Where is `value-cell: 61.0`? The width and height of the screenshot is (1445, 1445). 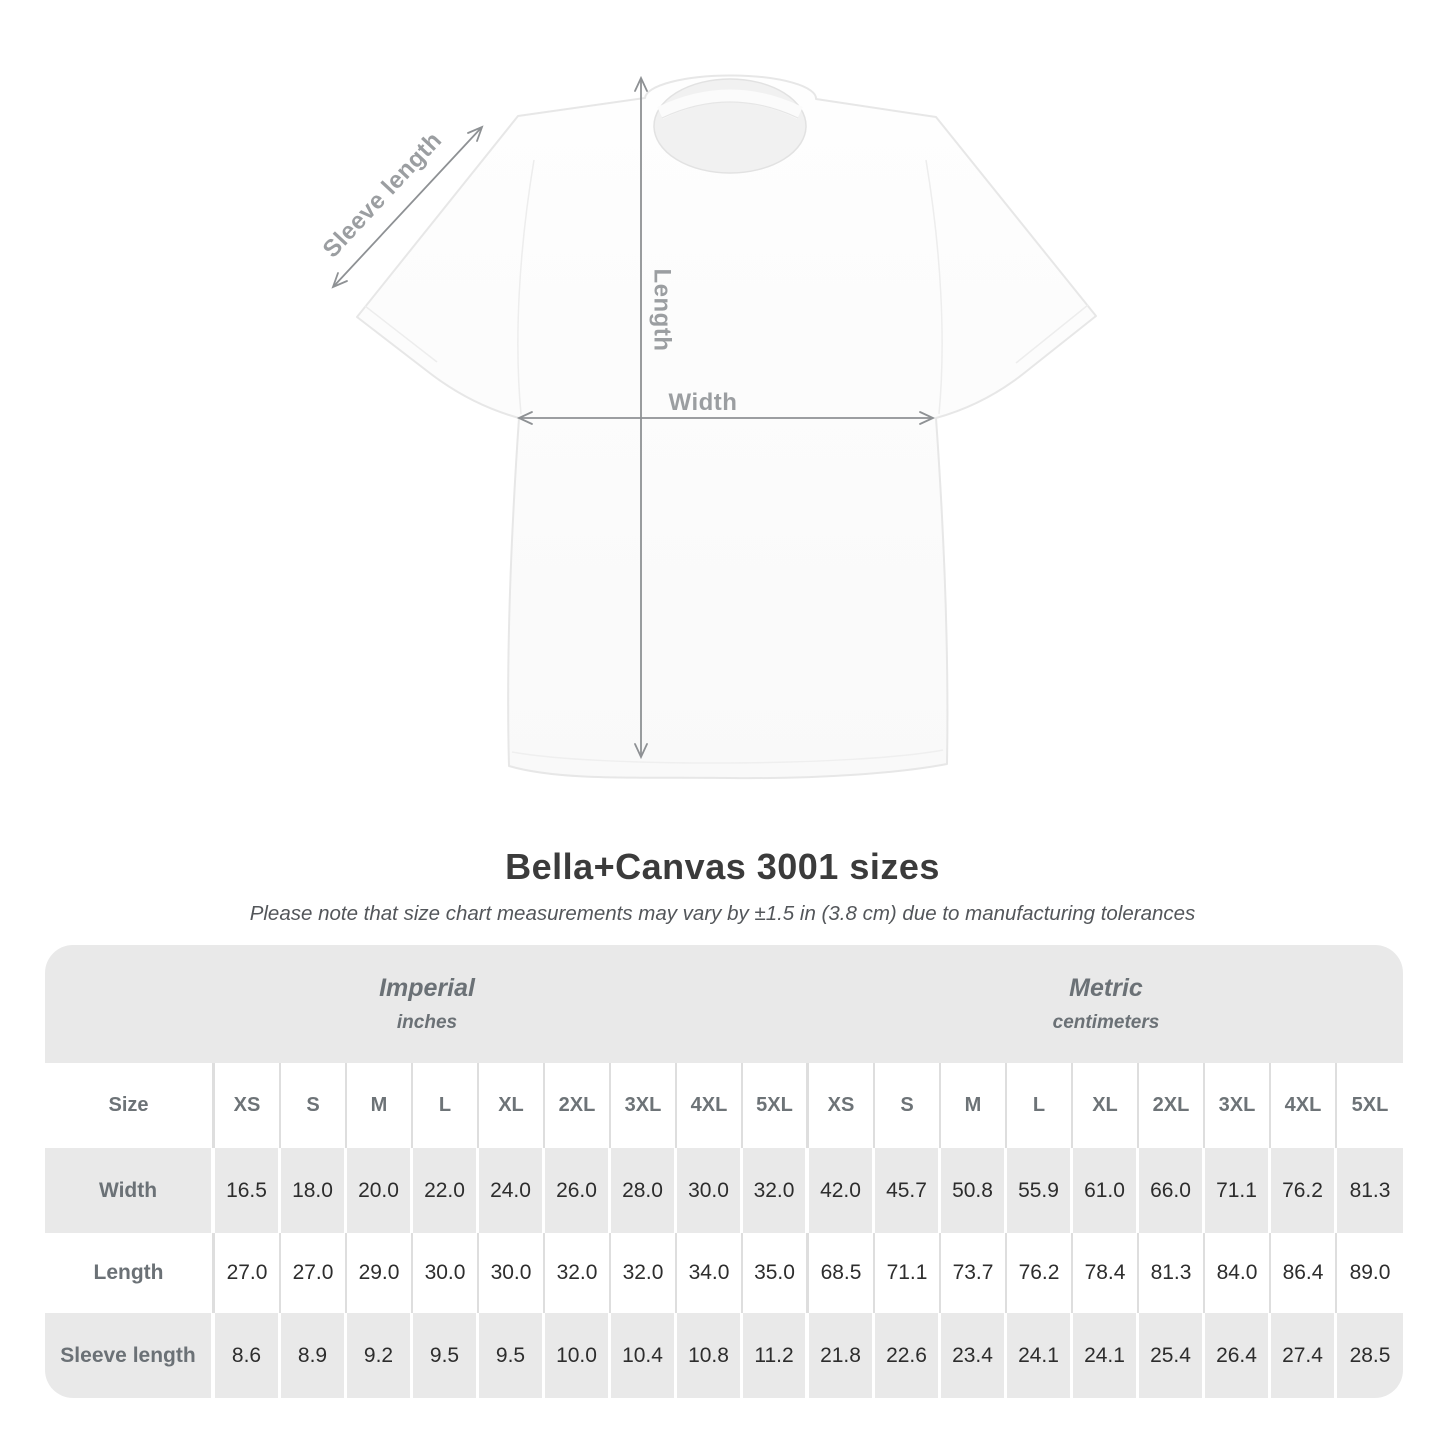 value-cell: 61.0 is located at coordinates (1106, 1190).